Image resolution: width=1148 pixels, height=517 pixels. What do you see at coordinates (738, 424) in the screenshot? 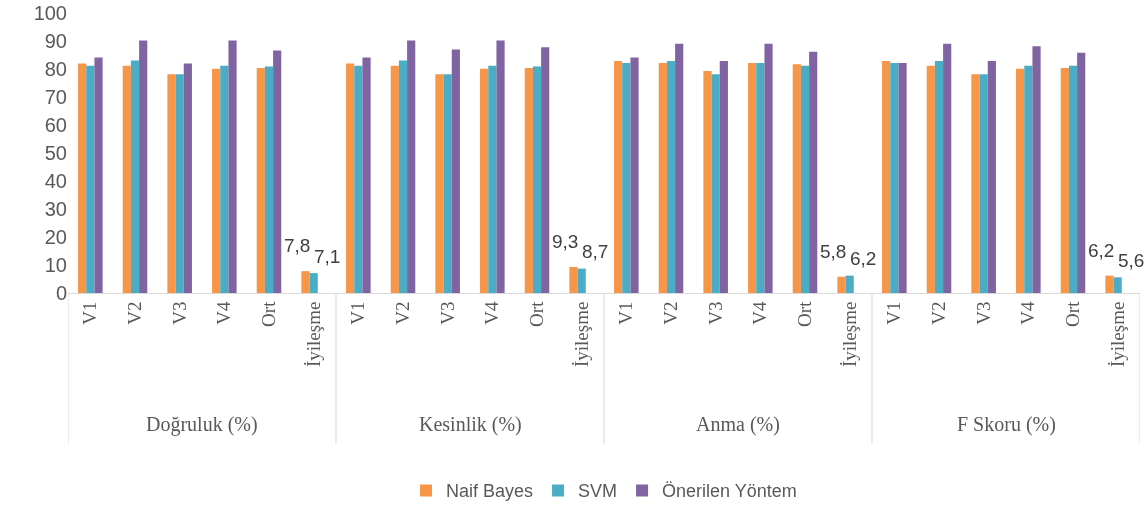
I see `text: Anma (%)` at bounding box center [738, 424].